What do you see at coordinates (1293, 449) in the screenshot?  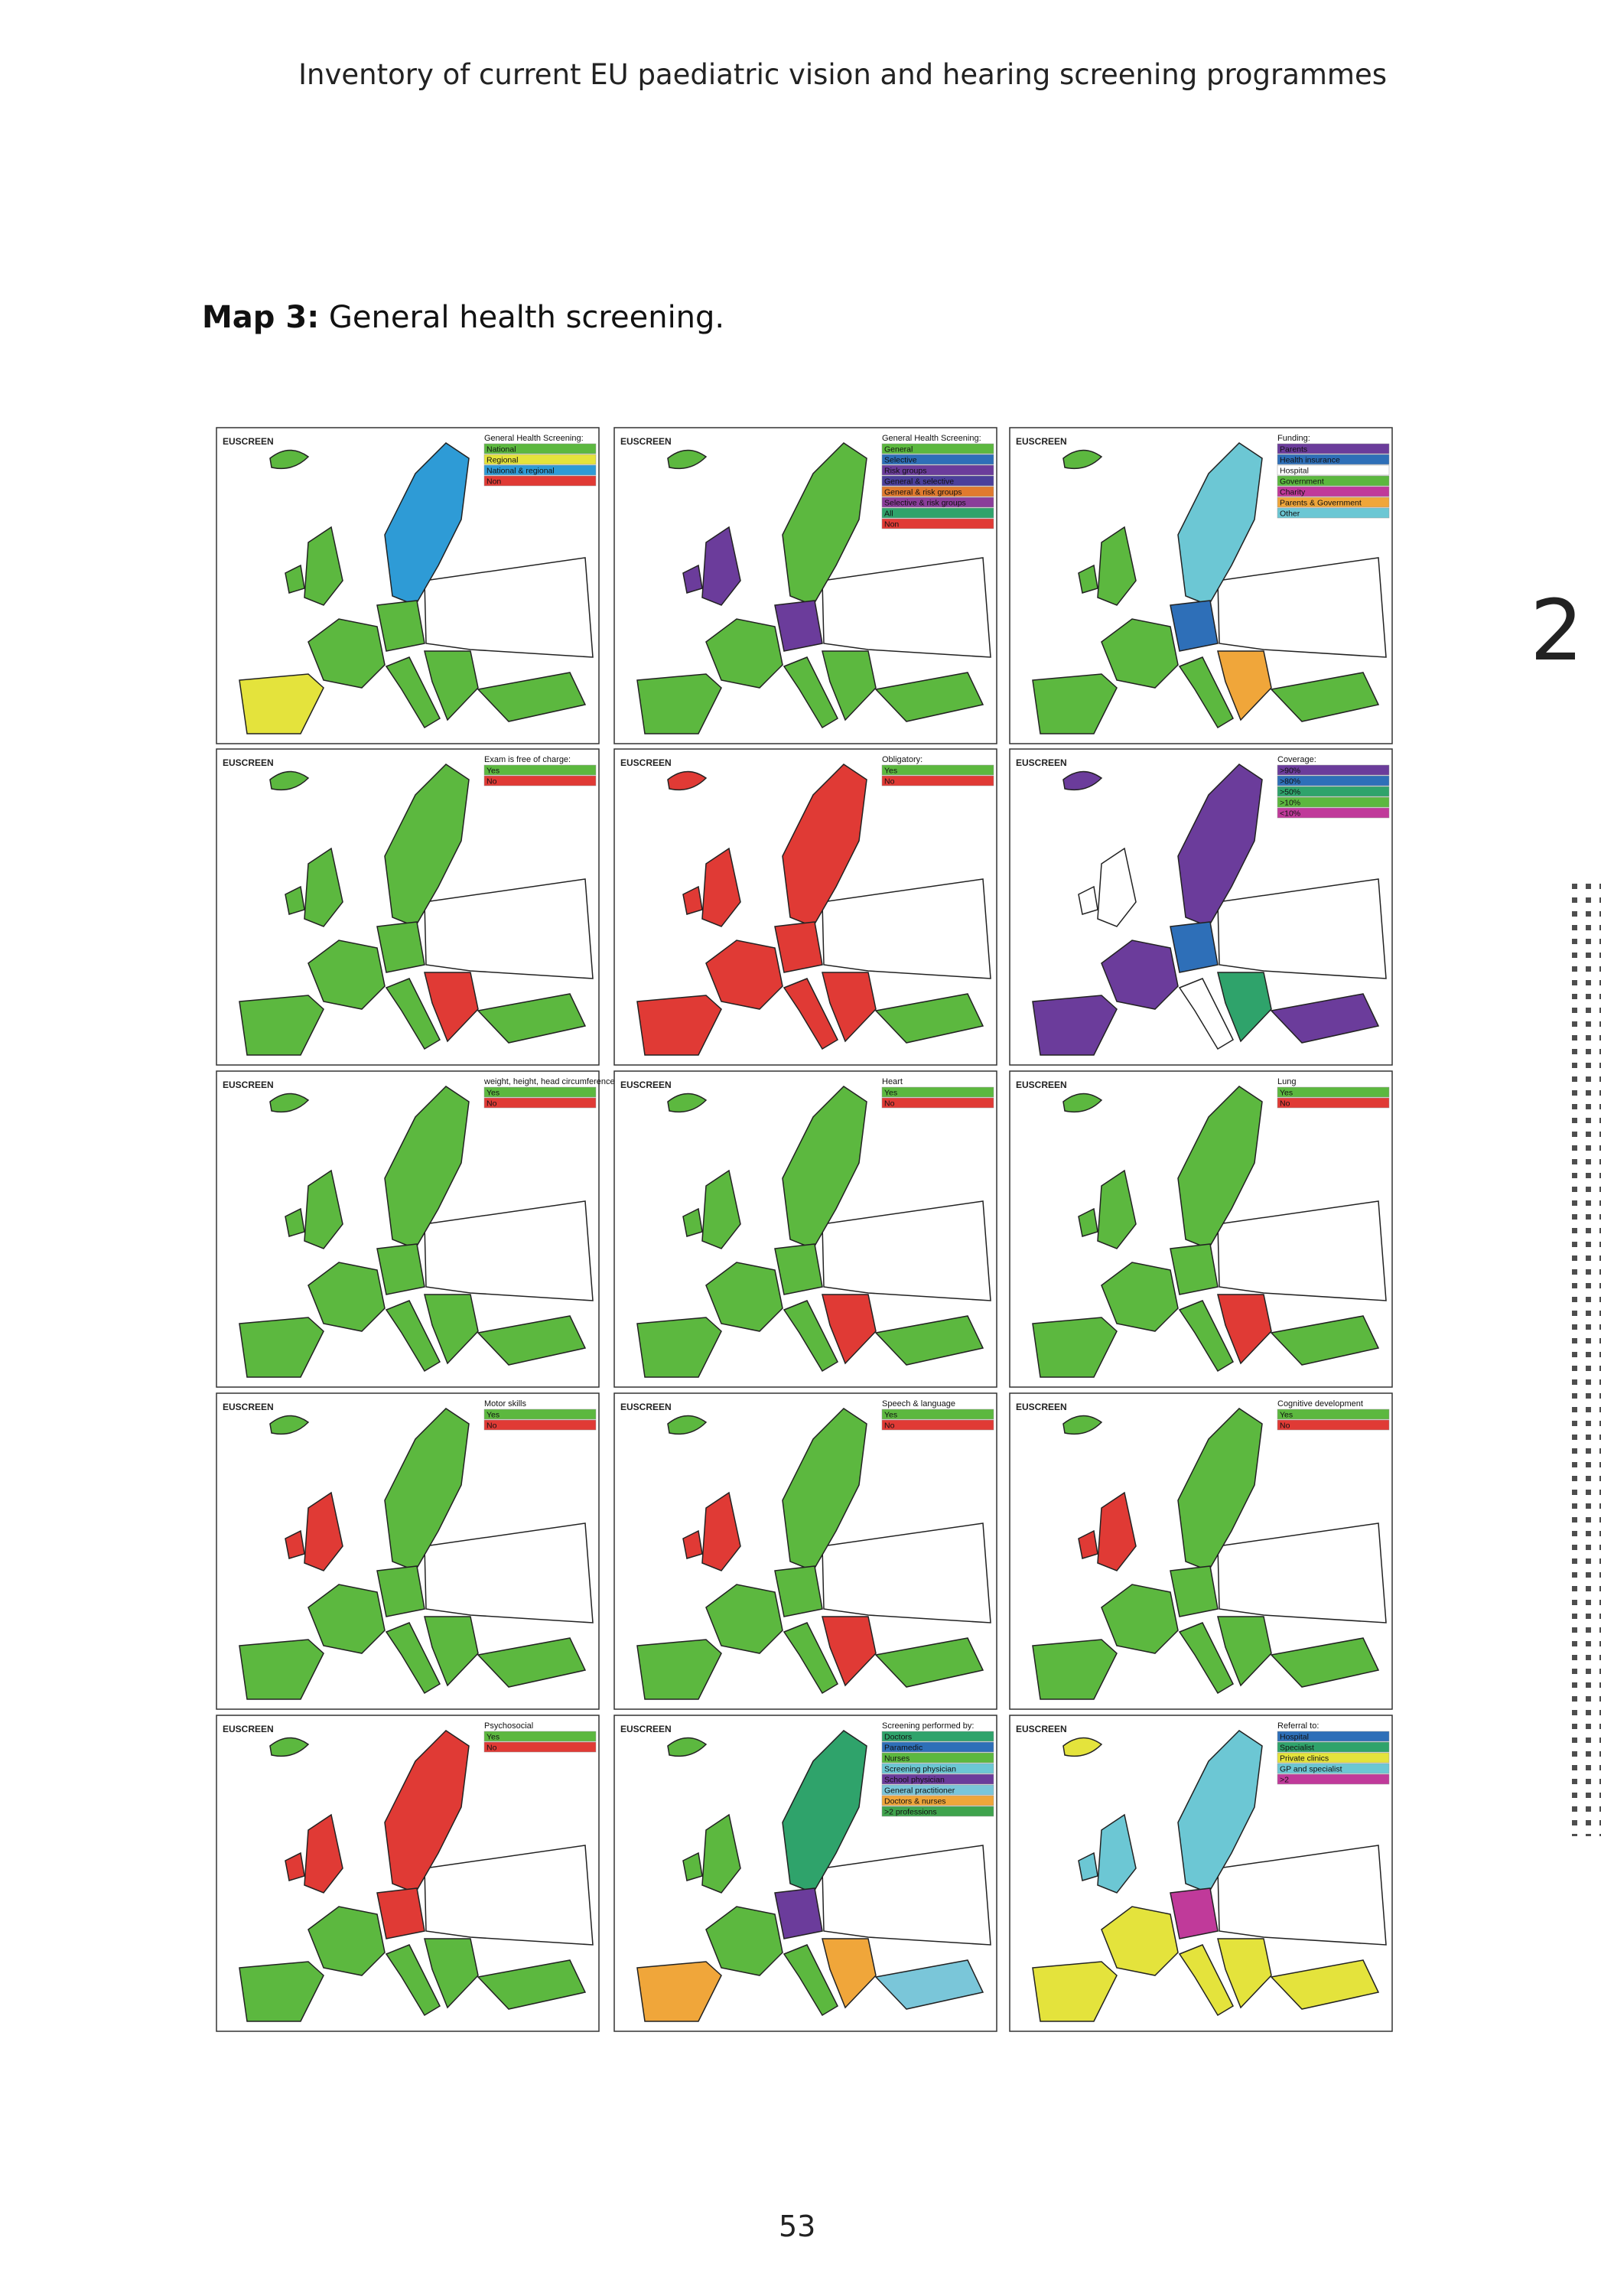 I see `legend-label: Parents` at bounding box center [1293, 449].